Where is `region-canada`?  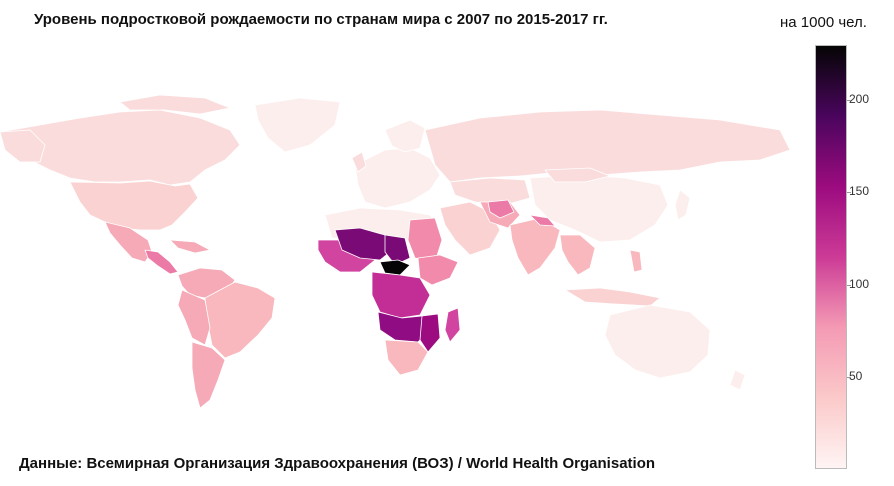 region-canada is located at coordinates (120, 147).